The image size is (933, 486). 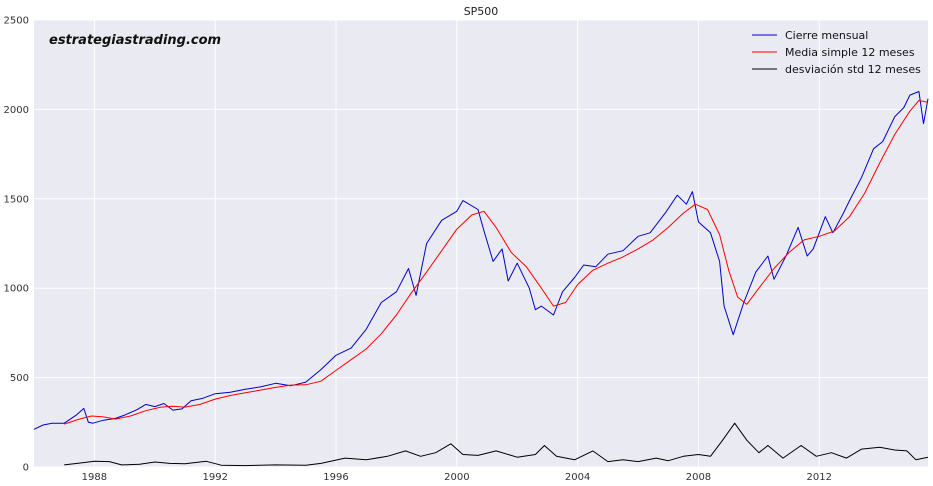 I want to click on y-tick-label: 0, so click(x=26, y=468).